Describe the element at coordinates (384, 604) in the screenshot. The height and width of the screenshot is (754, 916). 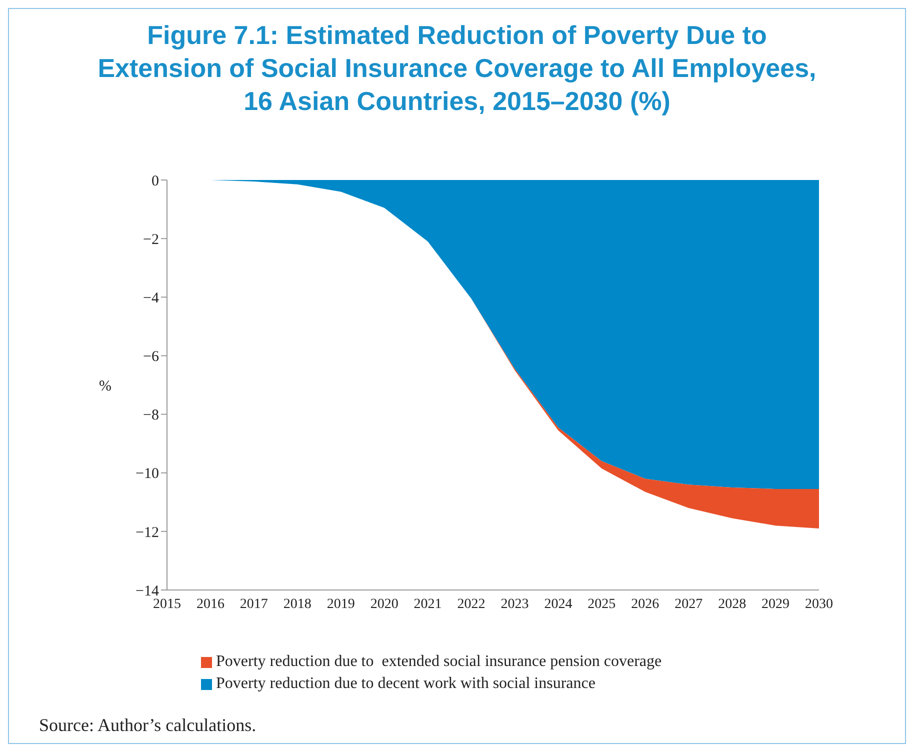
I see `x-tick-label: 2020` at that location.